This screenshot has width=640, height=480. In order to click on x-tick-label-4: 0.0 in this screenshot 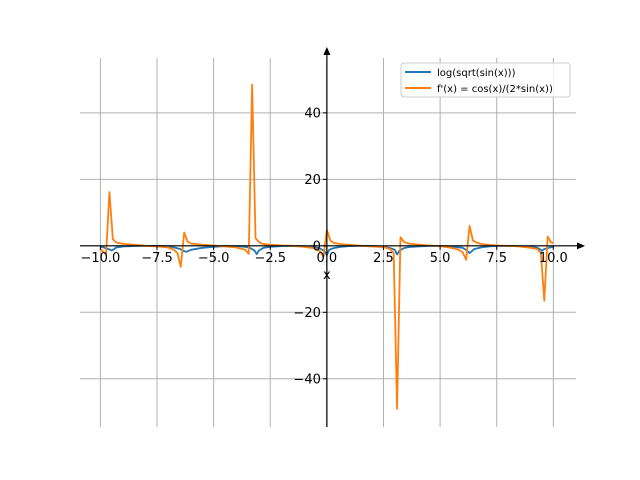, I will do `click(327, 258)`.